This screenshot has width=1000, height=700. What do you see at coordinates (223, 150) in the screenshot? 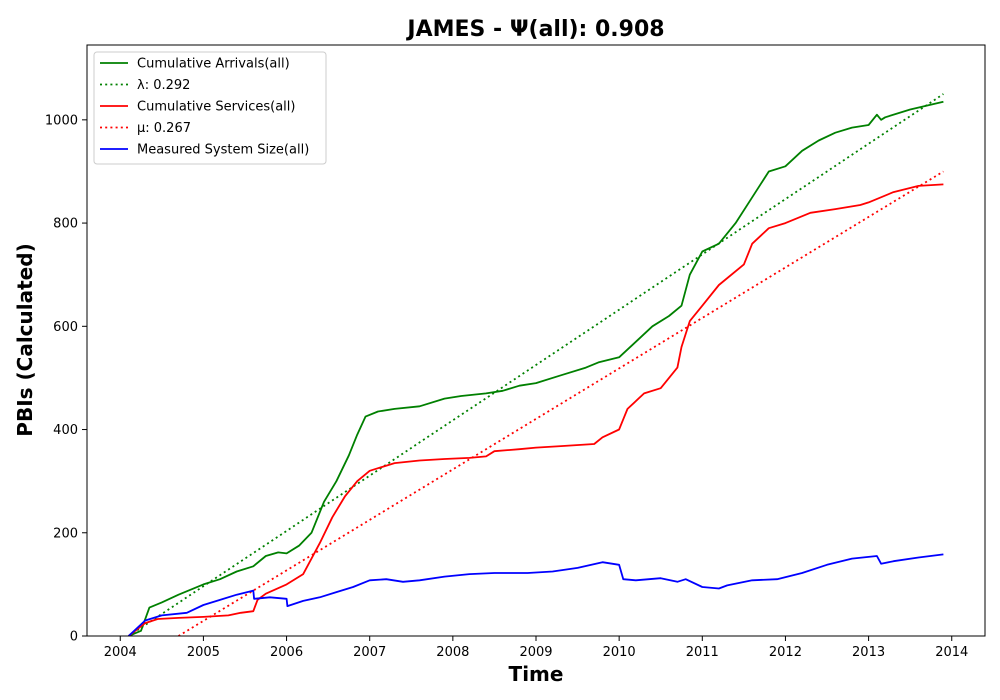
I see `legend-label-5: Measured System Size(all)` at bounding box center [223, 150].